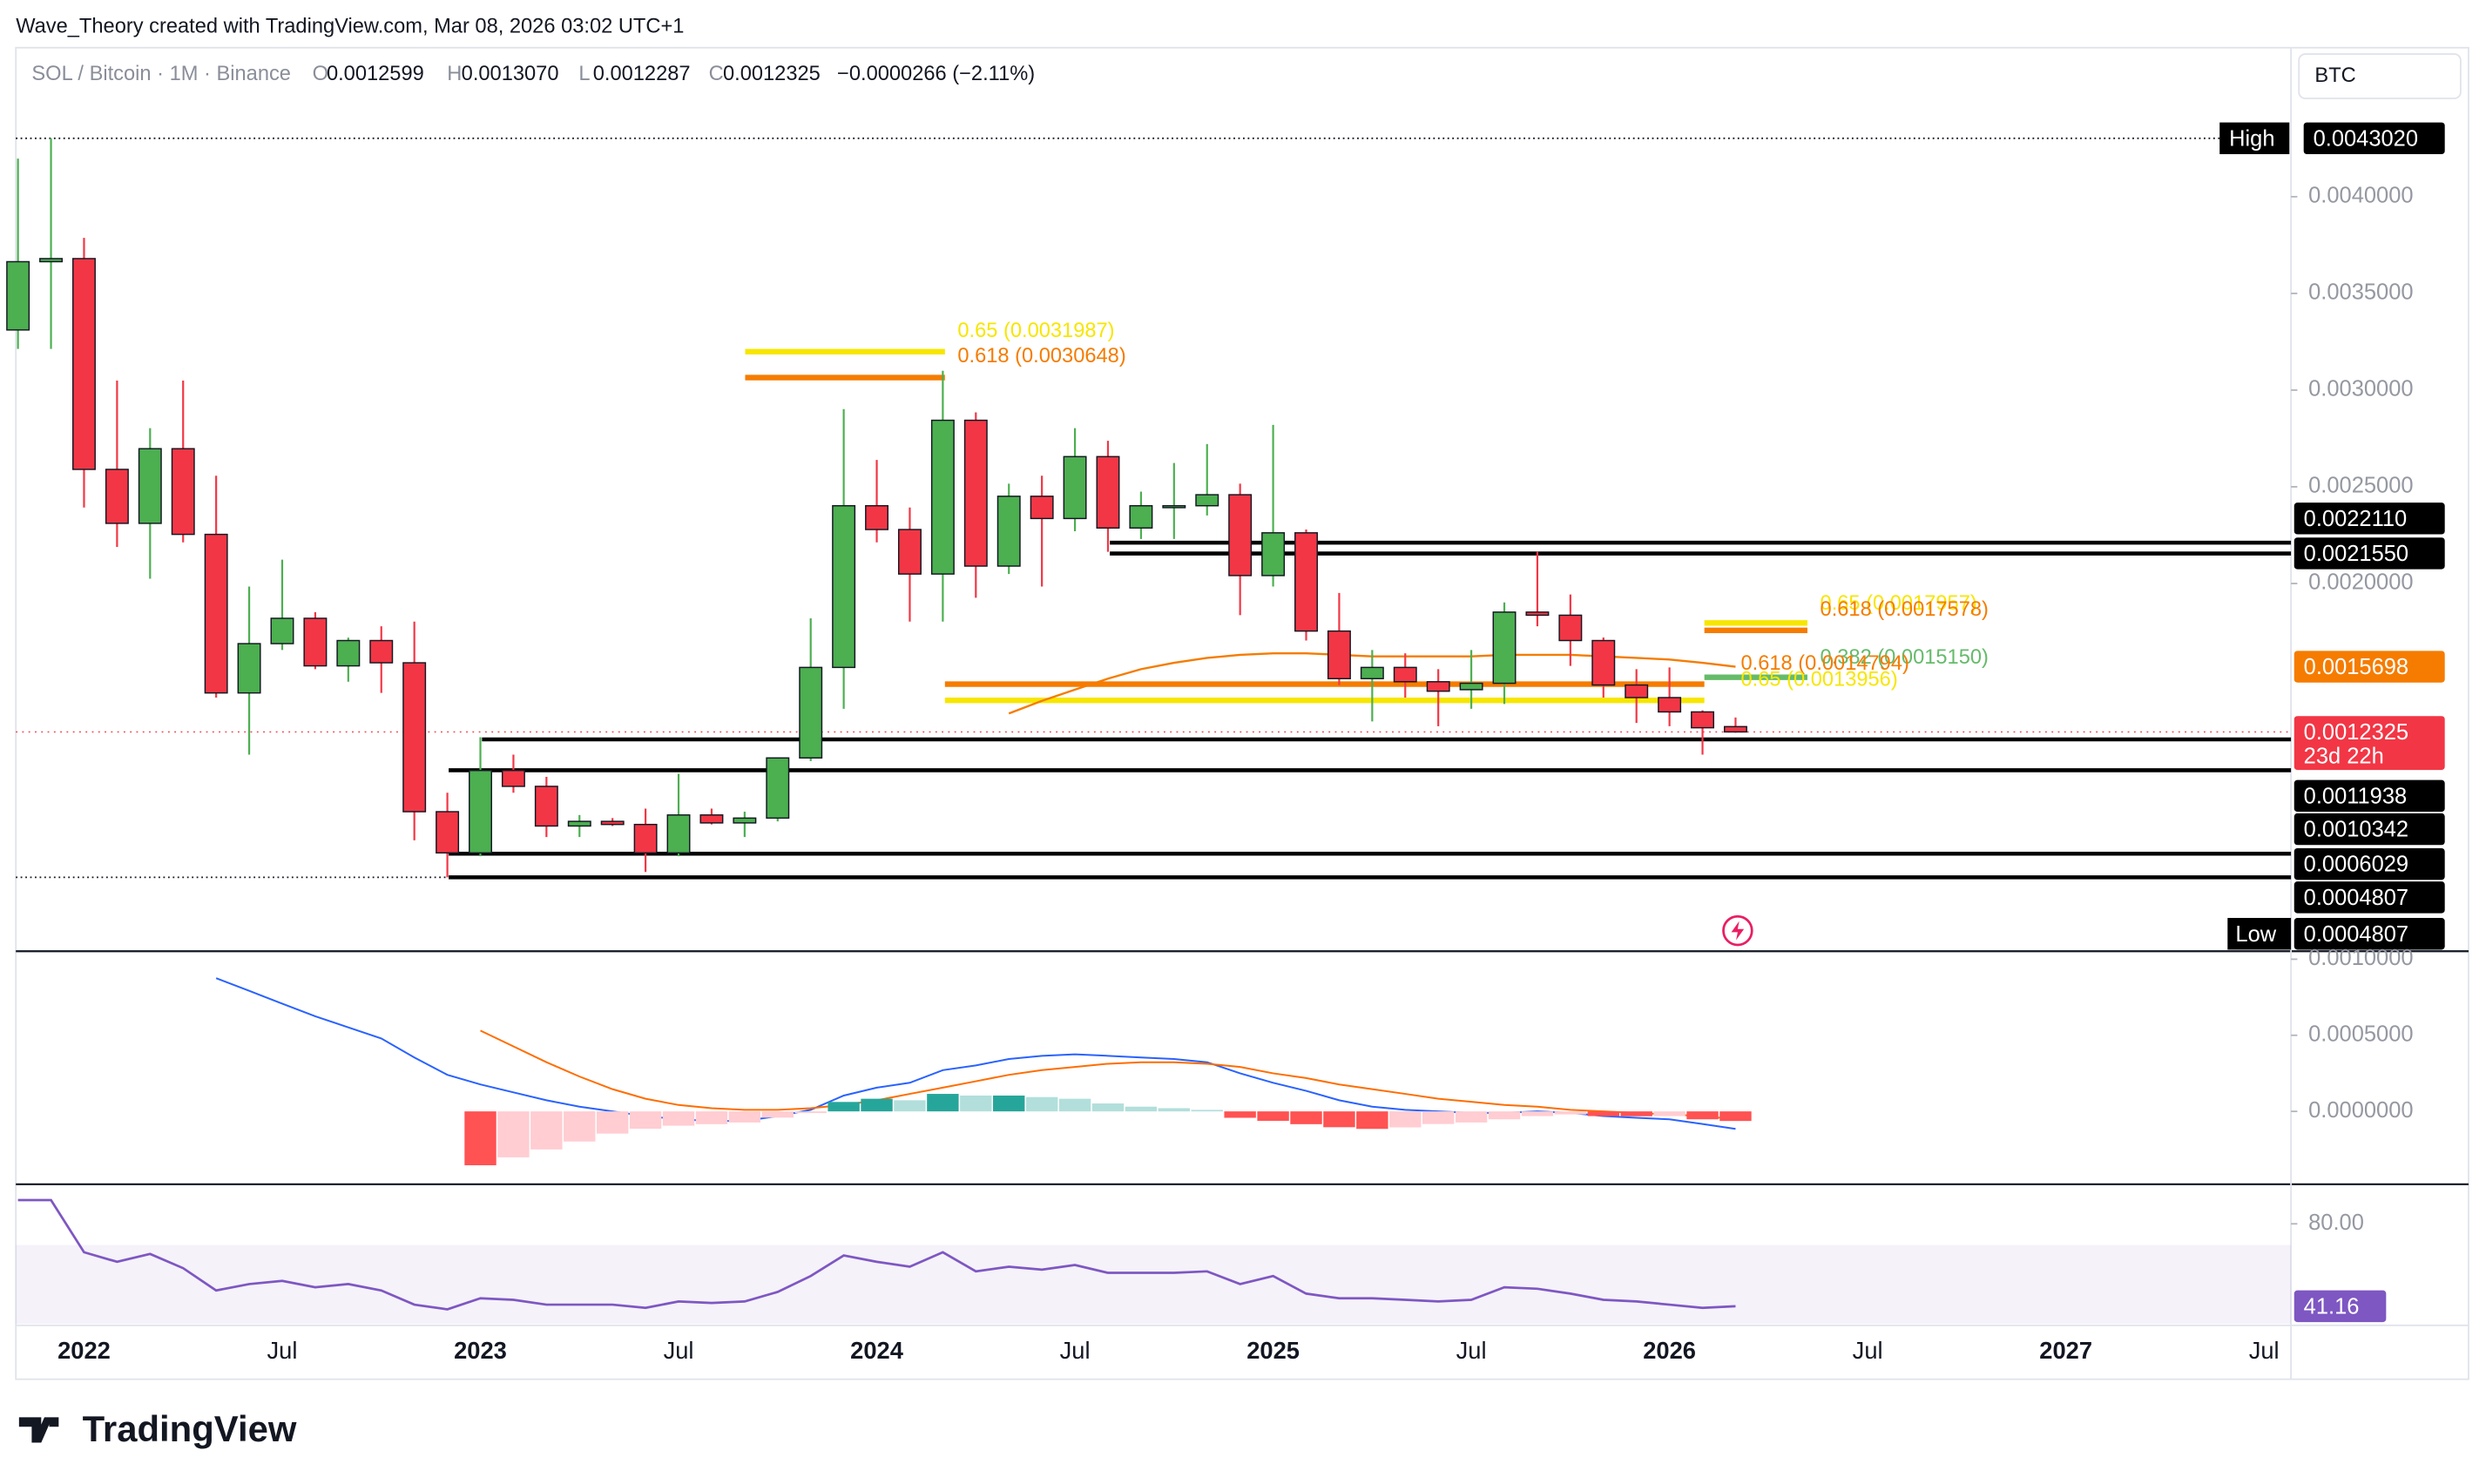 The width and height of the screenshot is (2486, 1484). I want to click on level-label-box, so click(2369, 863).